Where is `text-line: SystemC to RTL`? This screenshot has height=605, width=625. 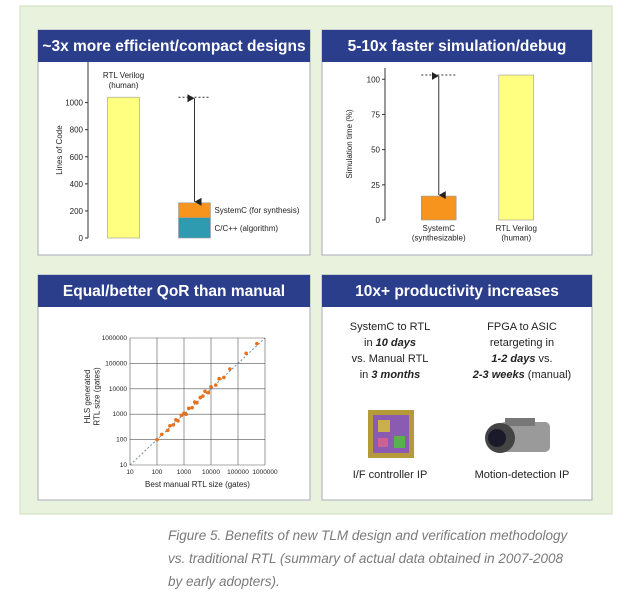 text-line: SystemC to RTL is located at coordinates (390, 327).